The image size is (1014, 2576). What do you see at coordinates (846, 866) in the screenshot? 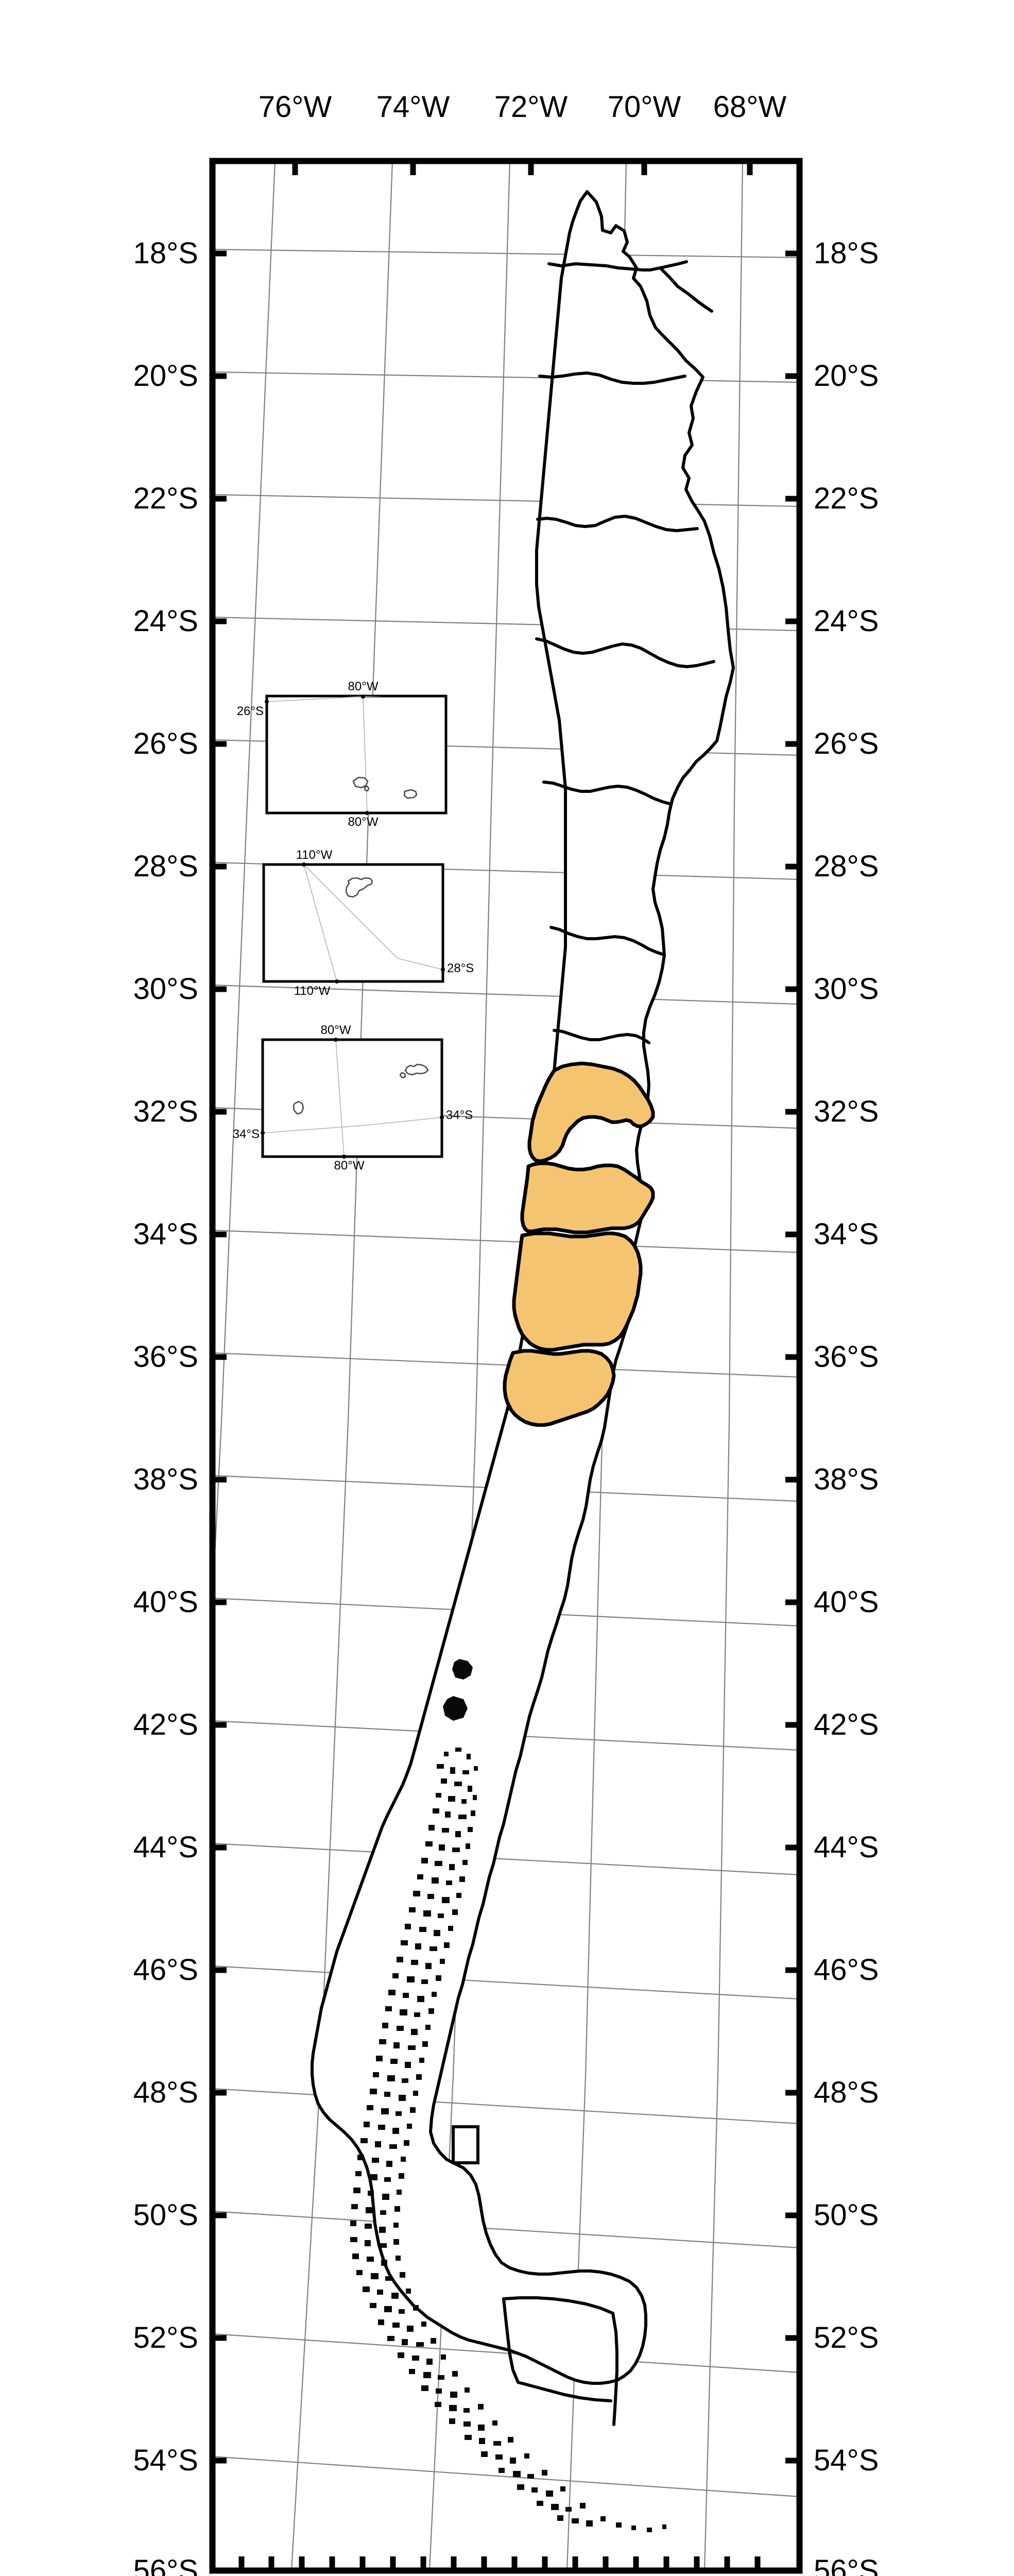
I see `axis-tick-label-right-28S: 28°S` at bounding box center [846, 866].